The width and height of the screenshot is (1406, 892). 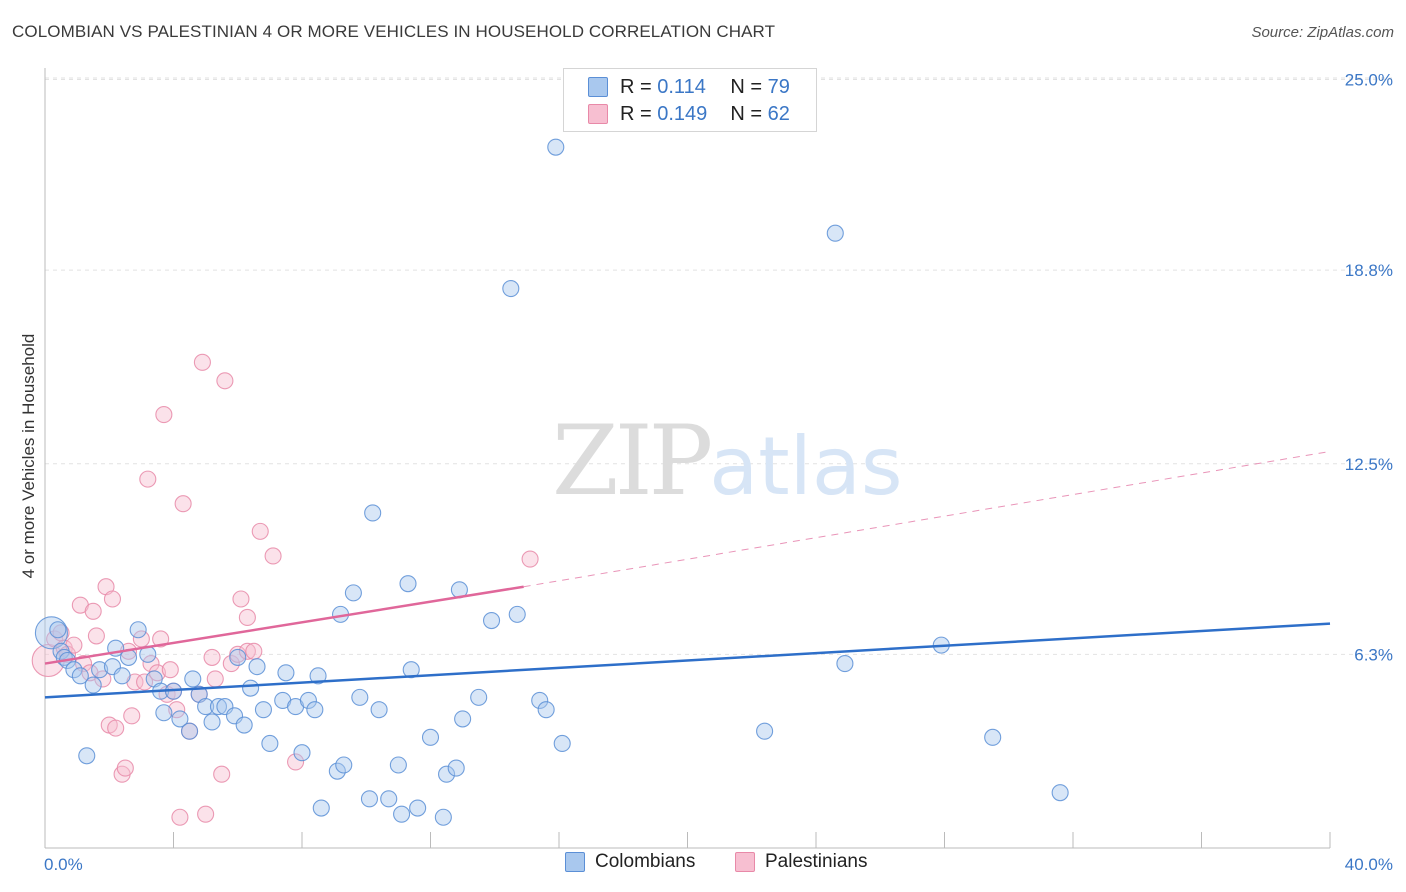 I want to click on bottom-legend-colombians: Colombians, so click(x=630, y=862).